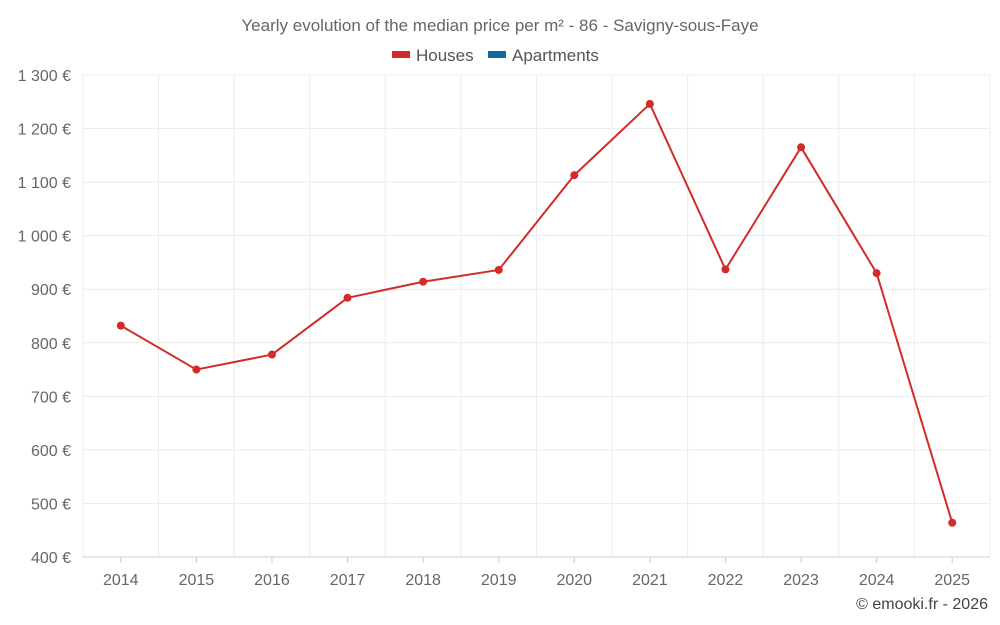 This screenshot has height=625, width=1000. What do you see at coordinates (952, 580) in the screenshot?
I see `x-tick-label: 2025` at bounding box center [952, 580].